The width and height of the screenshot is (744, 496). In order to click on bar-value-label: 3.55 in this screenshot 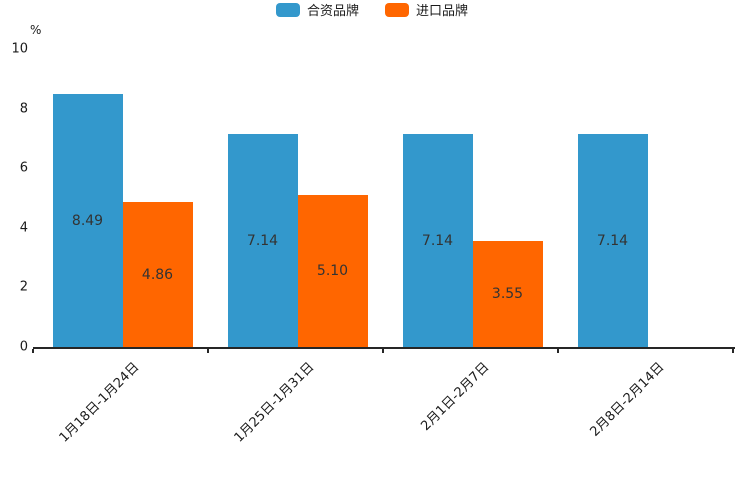, I will do `click(507, 294)`.